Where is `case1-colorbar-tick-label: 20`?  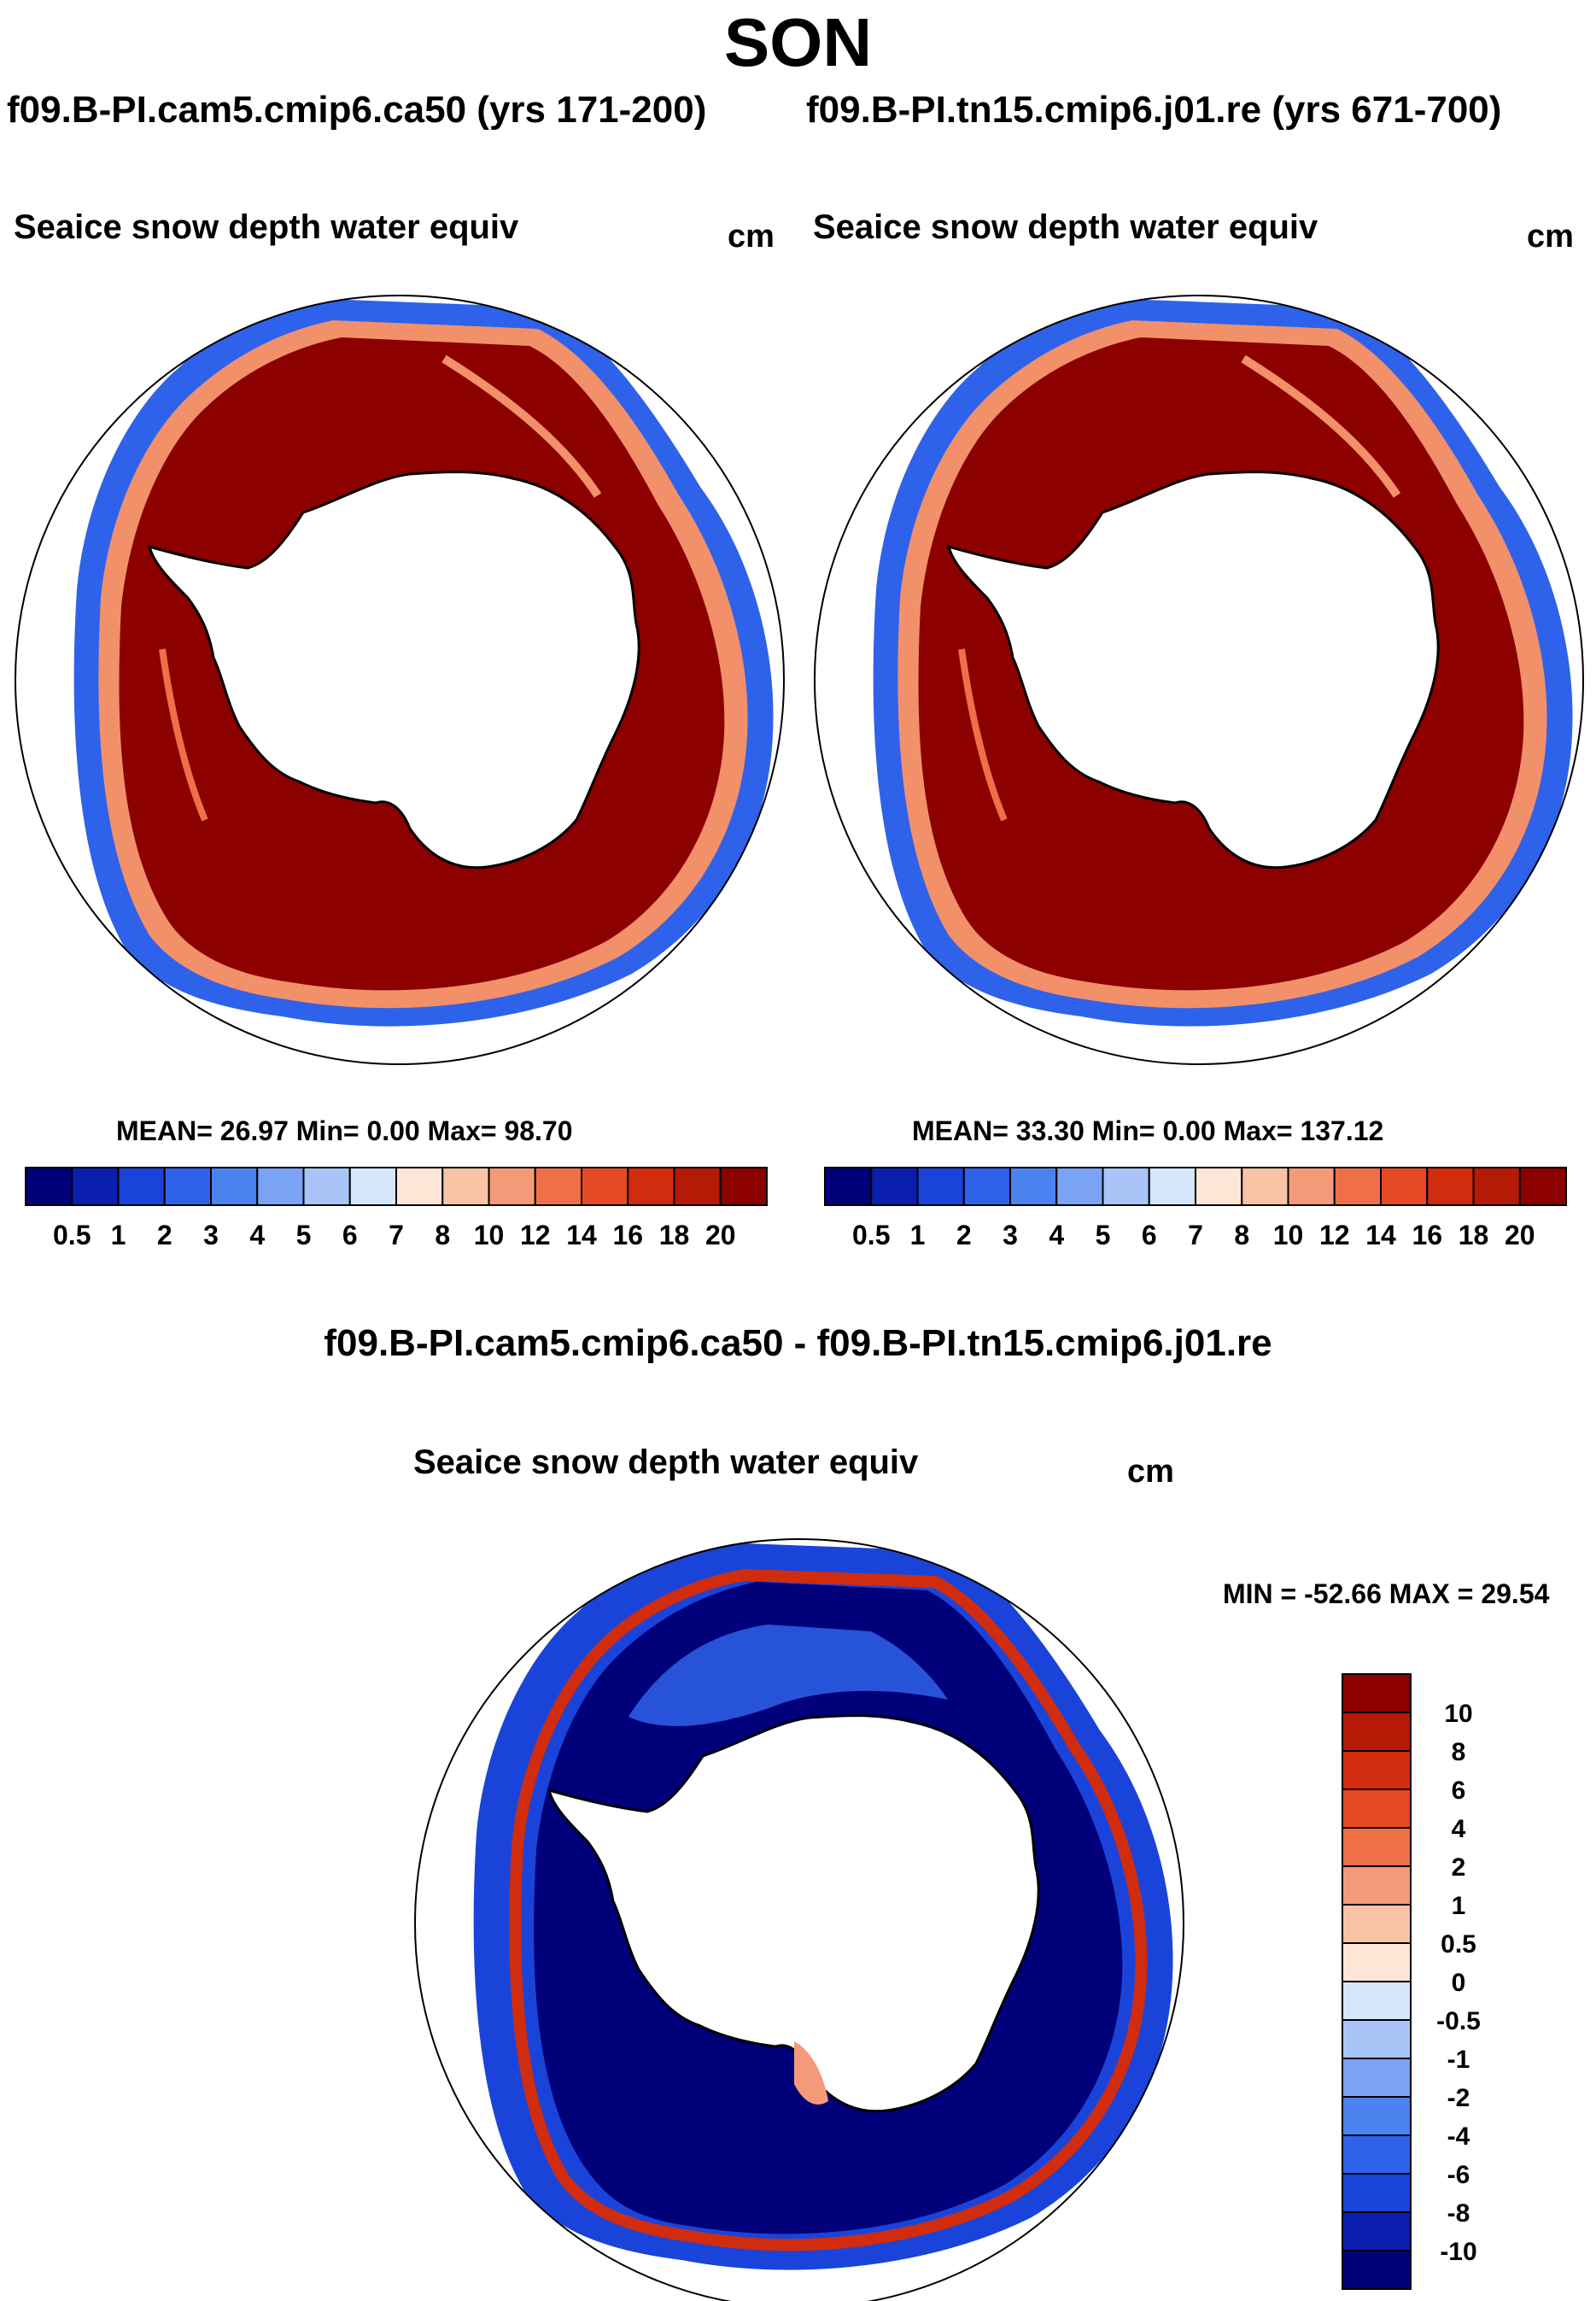
case1-colorbar-tick-label: 20 is located at coordinates (720, 1235).